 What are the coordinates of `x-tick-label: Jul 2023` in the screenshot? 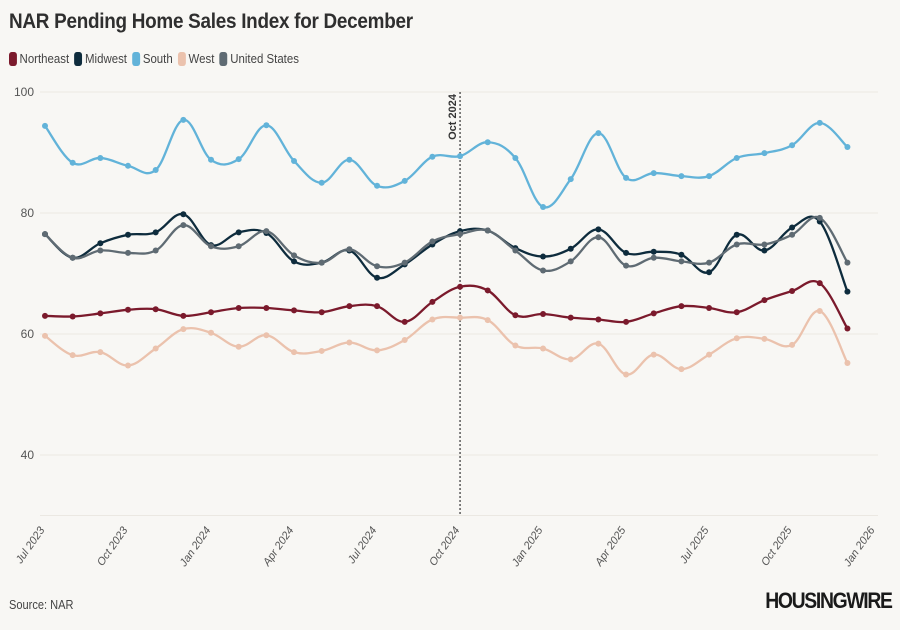 It's located at (30, 545).